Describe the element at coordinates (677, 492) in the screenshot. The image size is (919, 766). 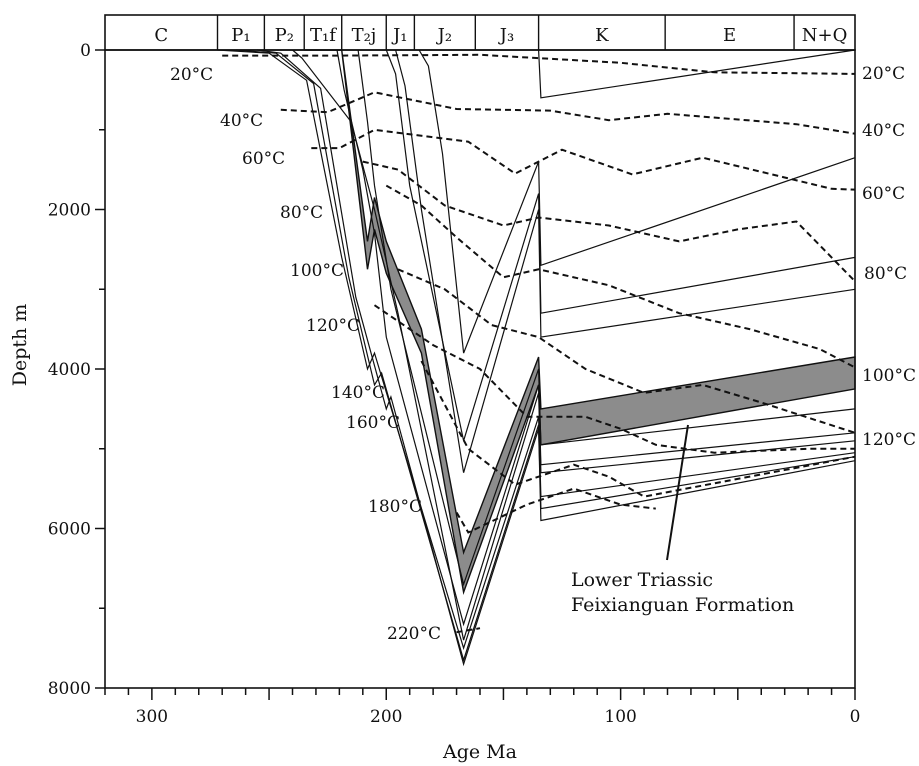
I see `annotation-leader-line` at that location.